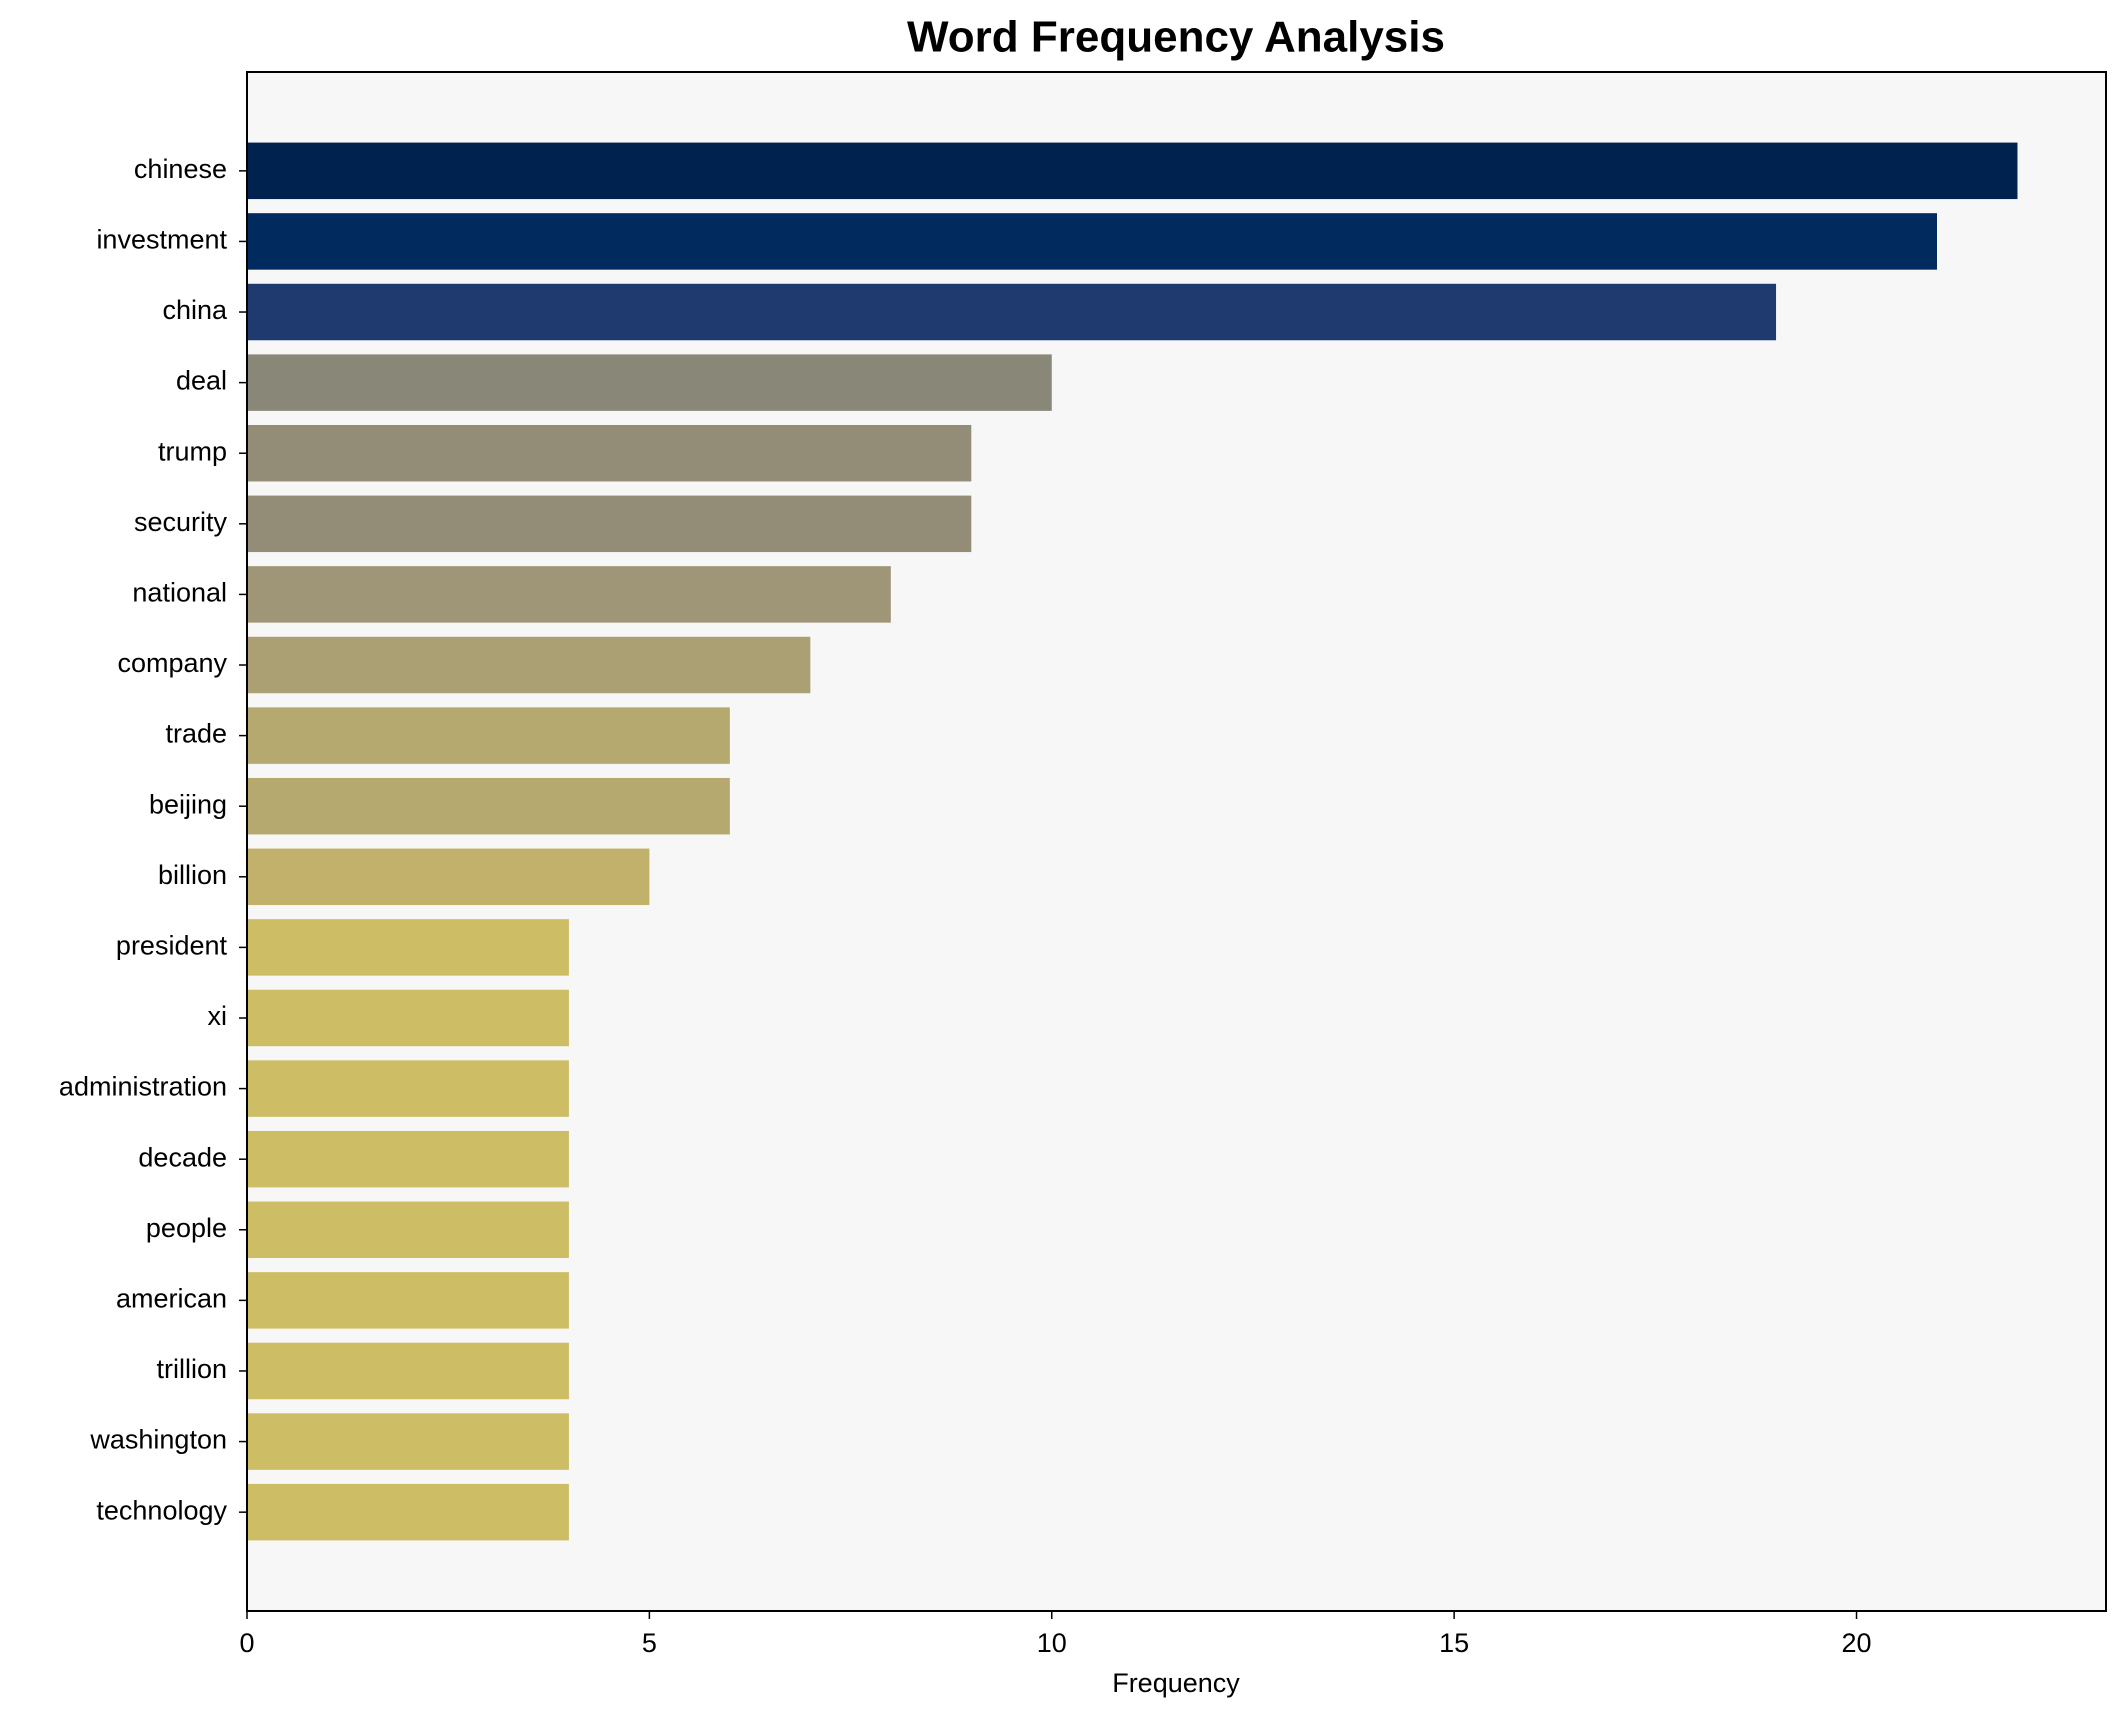 This screenshot has height=1727, width=2126. What do you see at coordinates (195, 310) in the screenshot?
I see `y-tick-label: china` at bounding box center [195, 310].